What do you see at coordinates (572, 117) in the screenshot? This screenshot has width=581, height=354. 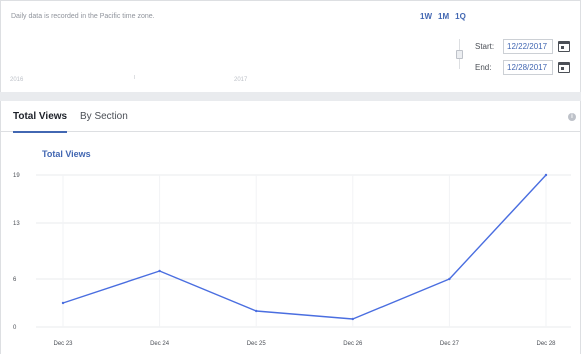 I see `info-icon: i` at bounding box center [572, 117].